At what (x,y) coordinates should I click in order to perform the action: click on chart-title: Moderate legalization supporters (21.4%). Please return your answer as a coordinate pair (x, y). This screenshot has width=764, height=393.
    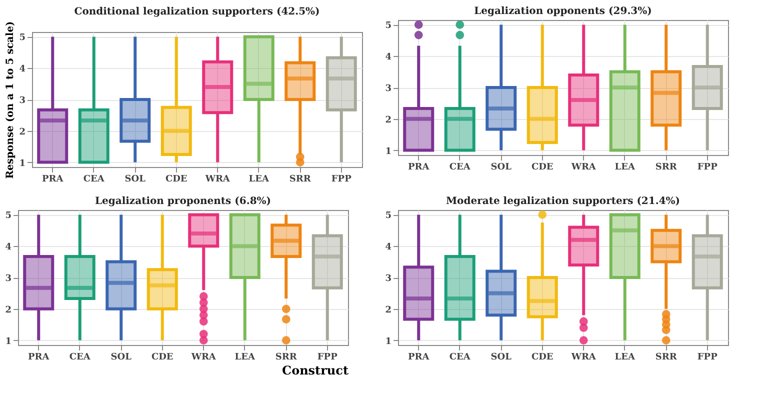
    Looking at the image, I should click on (563, 201).